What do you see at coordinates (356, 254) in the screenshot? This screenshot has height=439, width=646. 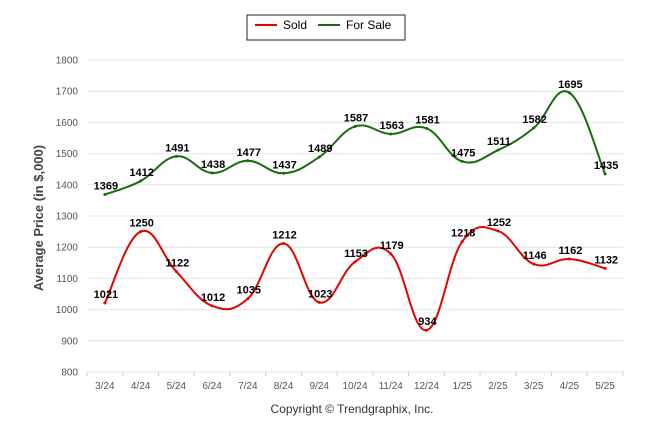 I see `data-label-sold: 1153` at bounding box center [356, 254].